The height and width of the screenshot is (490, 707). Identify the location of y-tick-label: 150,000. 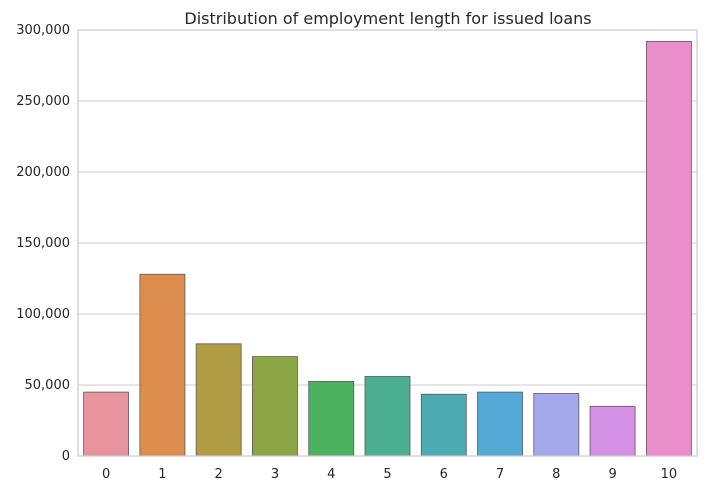
(43, 243).